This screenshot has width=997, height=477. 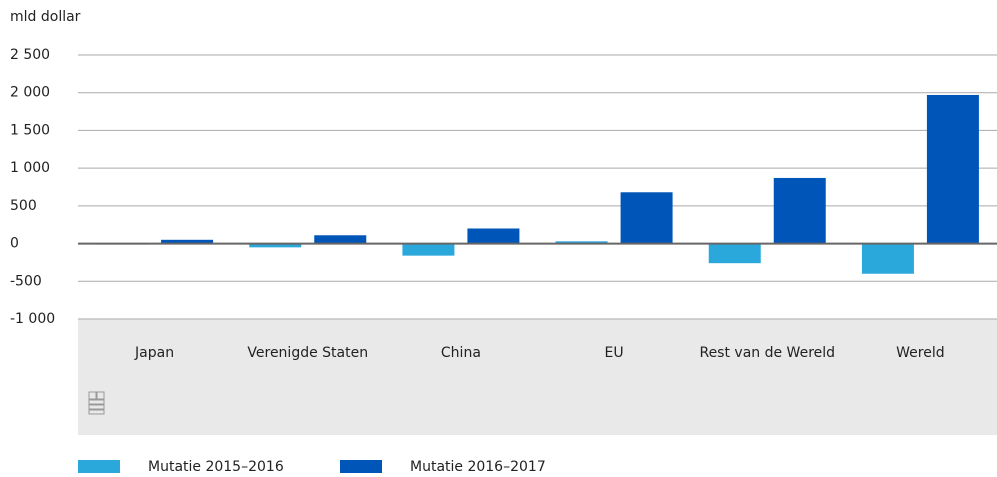 I want to click on y-tick-label: -500, so click(x=26, y=281).